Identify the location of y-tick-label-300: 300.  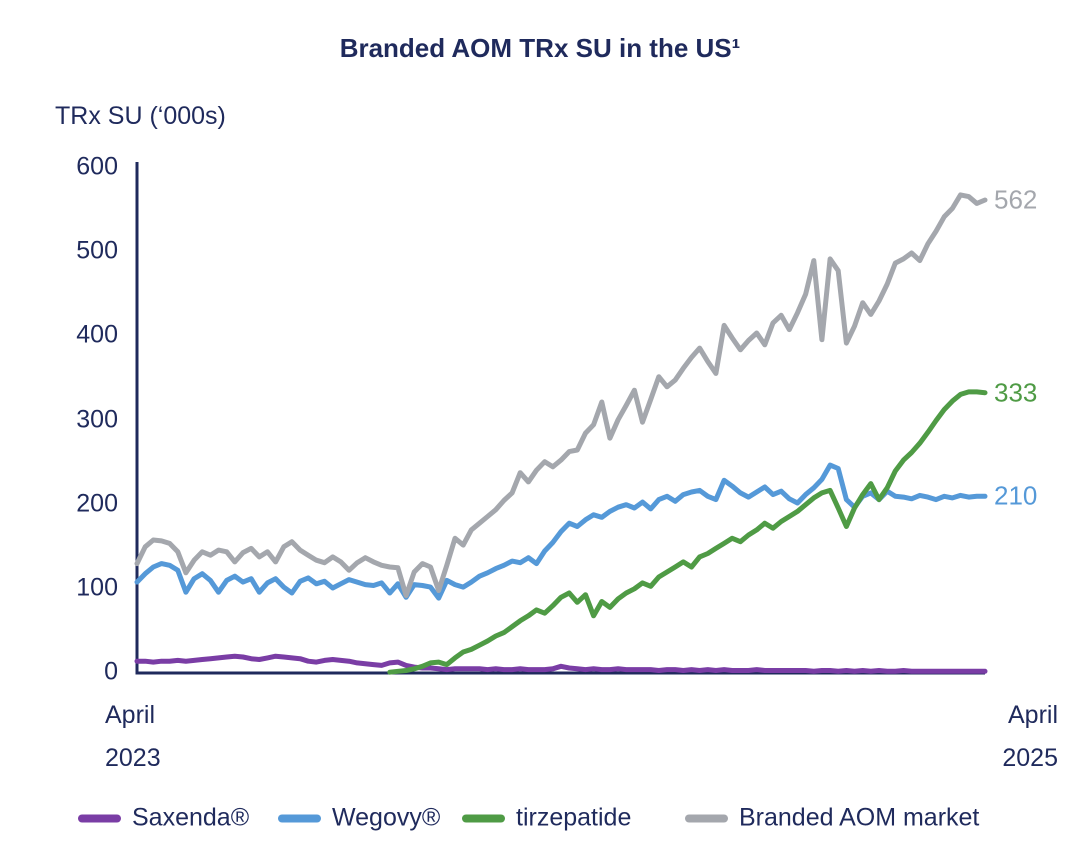
(97, 418).